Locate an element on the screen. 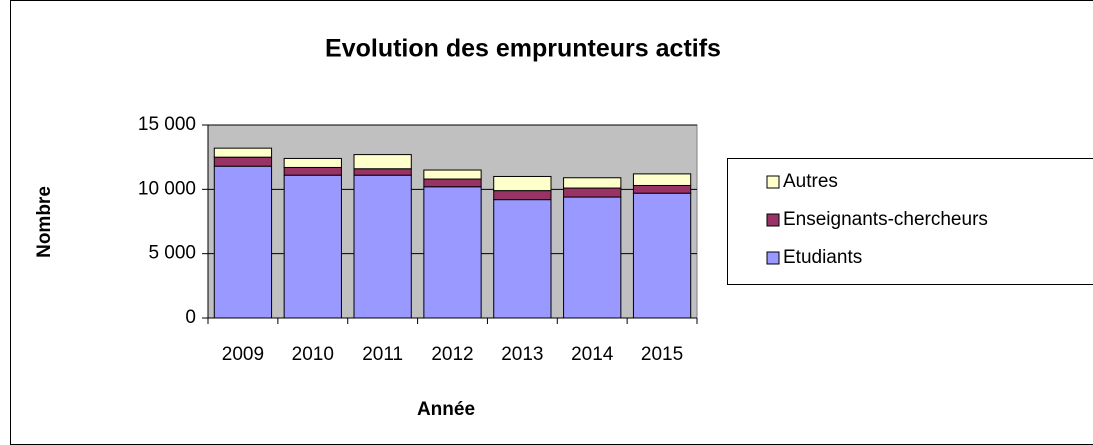 This screenshot has height=445, width=1093. x-tick-label: 2012 is located at coordinates (452, 354).